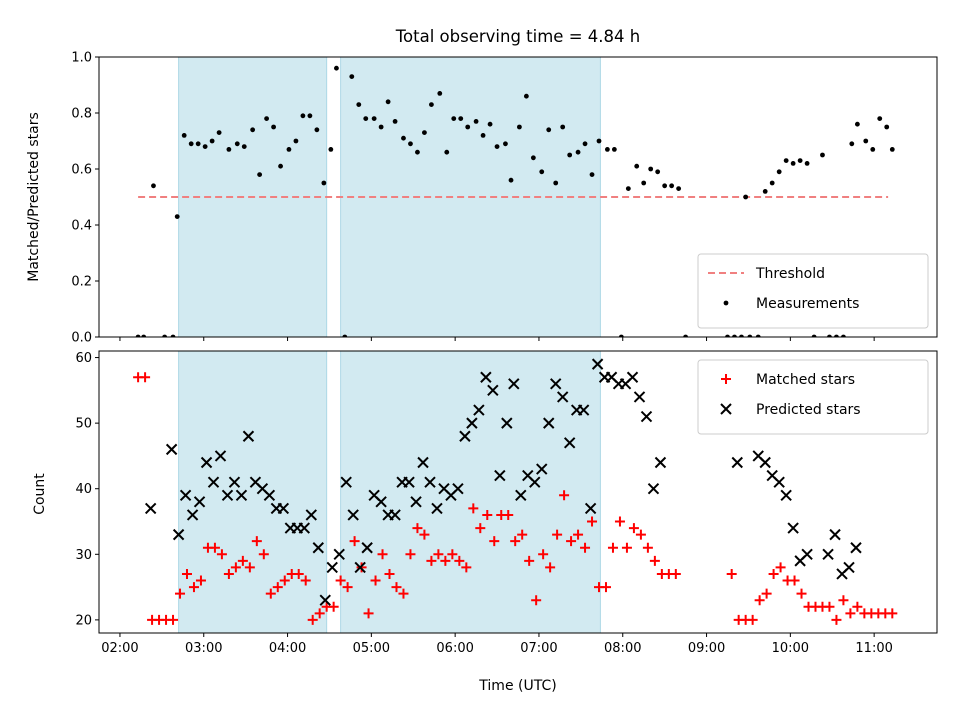 The width and height of the screenshot is (960, 720). What do you see at coordinates (287, 648) in the screenshot?
I see `x-tick-label: 04:00` at bounding box center [287, 648].